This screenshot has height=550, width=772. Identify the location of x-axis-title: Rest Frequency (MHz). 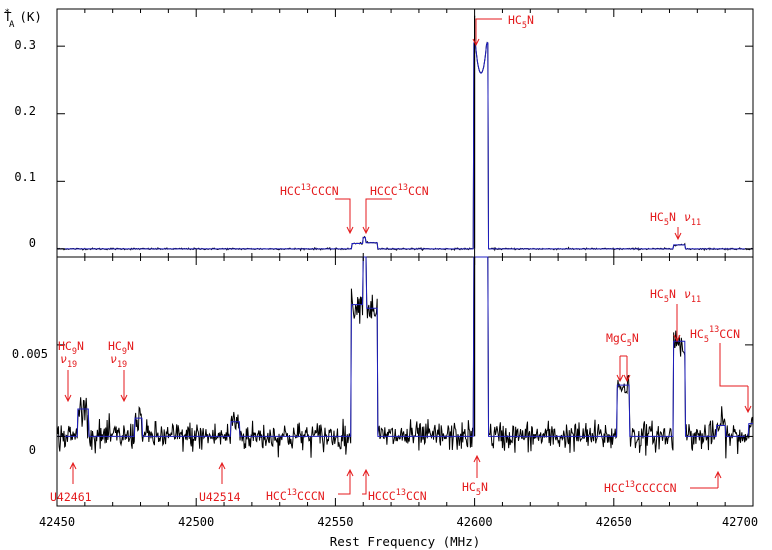
(405, 541).